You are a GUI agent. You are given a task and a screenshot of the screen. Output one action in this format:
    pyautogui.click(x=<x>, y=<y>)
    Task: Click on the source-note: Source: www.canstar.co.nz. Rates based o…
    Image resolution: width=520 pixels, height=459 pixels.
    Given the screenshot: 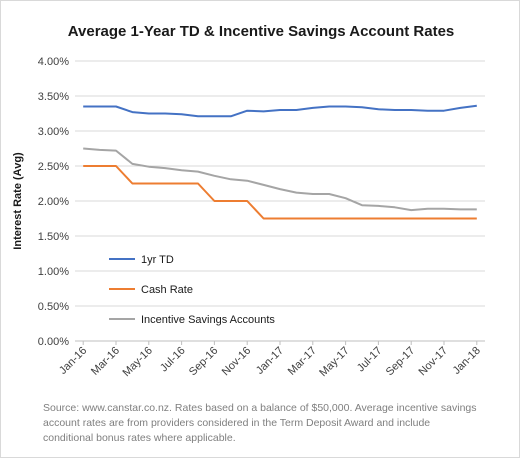 What is the action you would take?
    pyautogui.click(x=260, y=423)
    